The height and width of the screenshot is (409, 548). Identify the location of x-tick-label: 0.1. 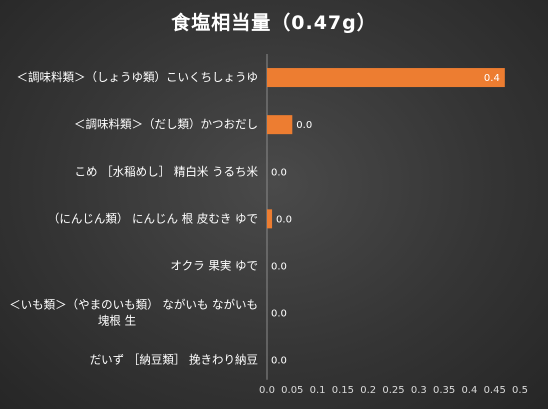
(318, 390).